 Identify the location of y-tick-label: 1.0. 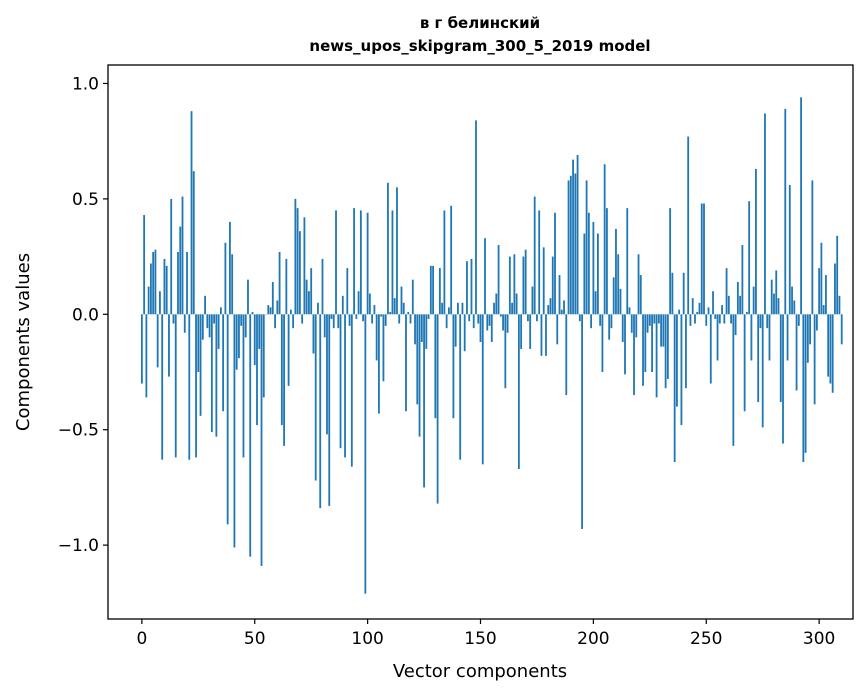
(85, 84).